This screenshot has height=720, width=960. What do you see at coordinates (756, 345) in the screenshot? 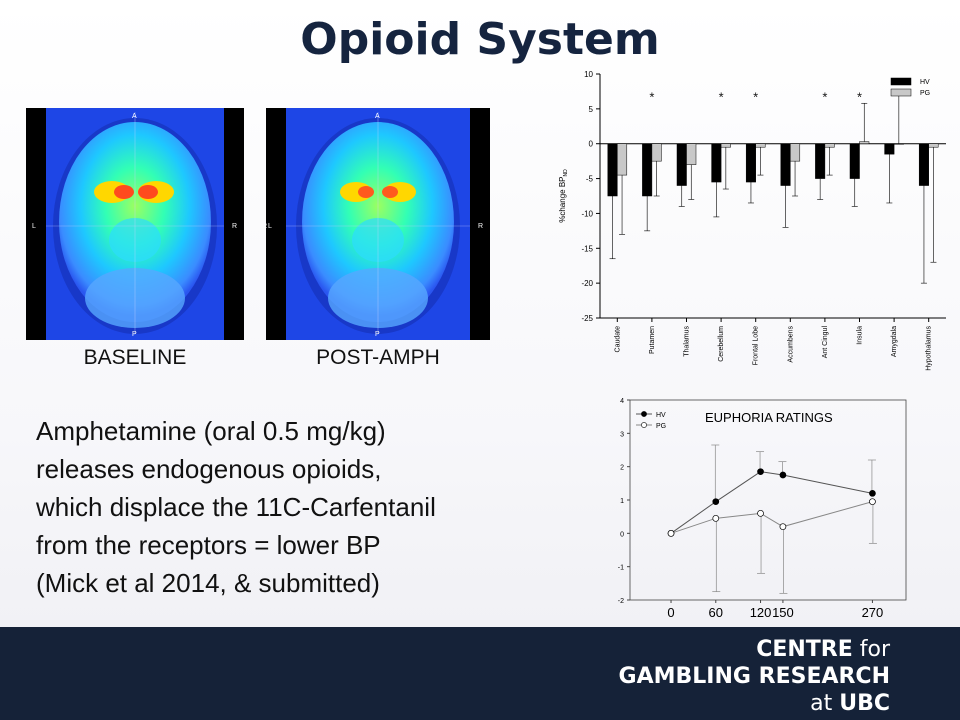
I see `x-tick-label: Frontal Lobe` at bounding box center [756, 345].